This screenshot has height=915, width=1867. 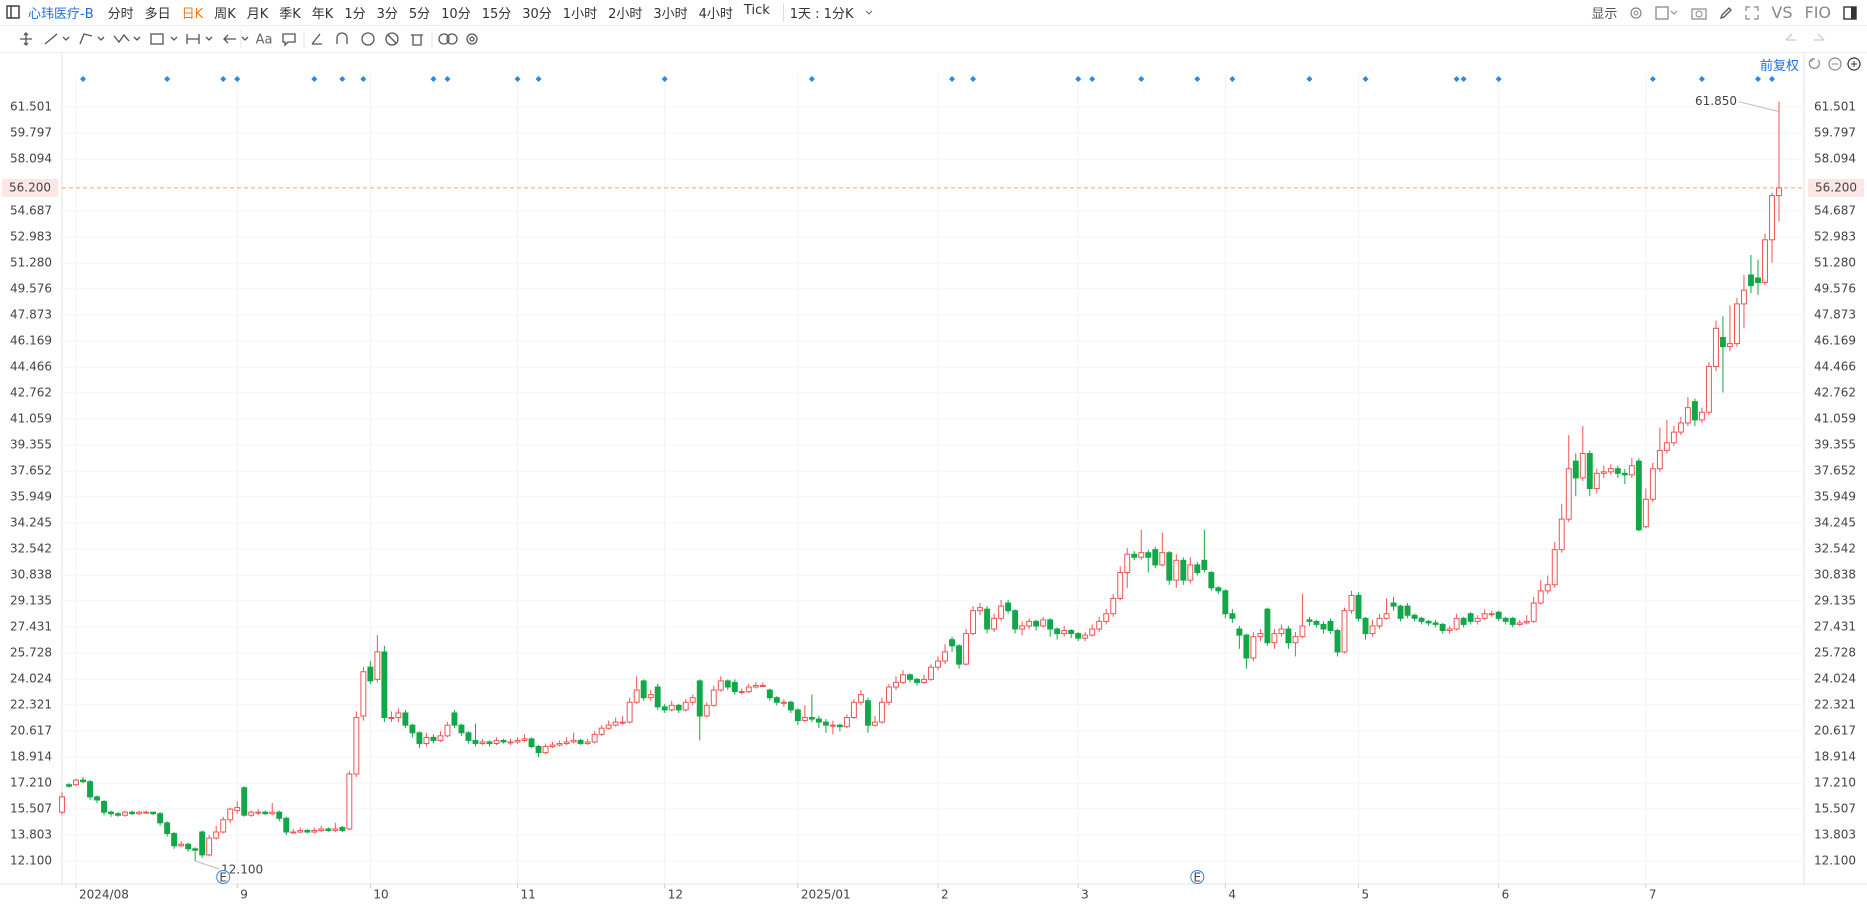 What do you see at coordinates (1814, 63) in the screenshot?
I see `reset-icon` at bounding box center [1814, 63].